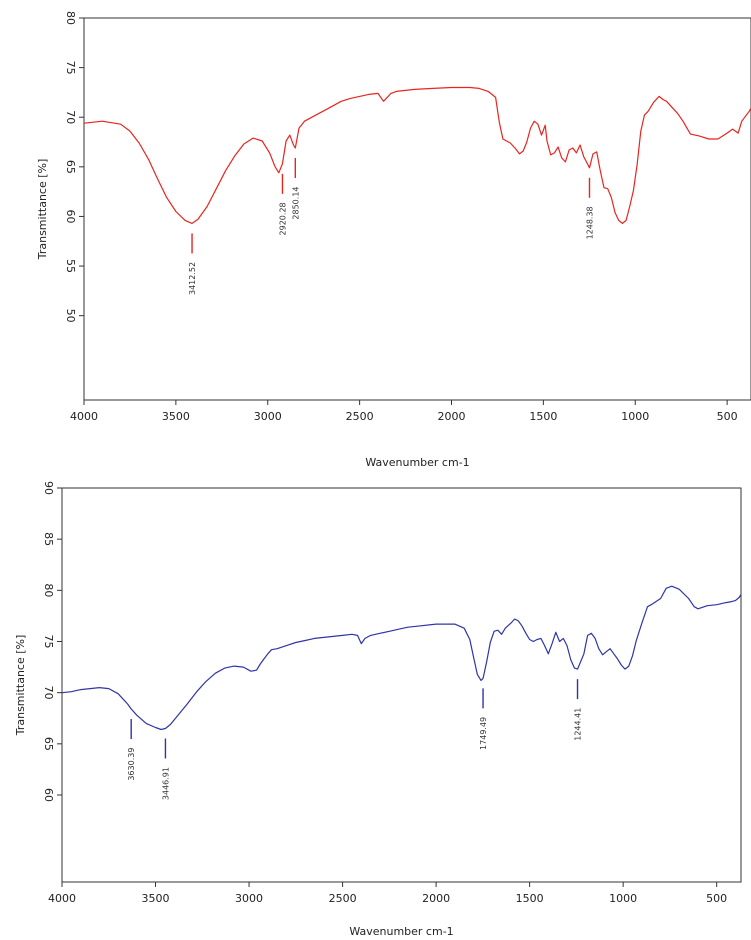  Describe the element at coordinates (70, 266) in the screenshot. I see `y-tick-label: 55` at that location.